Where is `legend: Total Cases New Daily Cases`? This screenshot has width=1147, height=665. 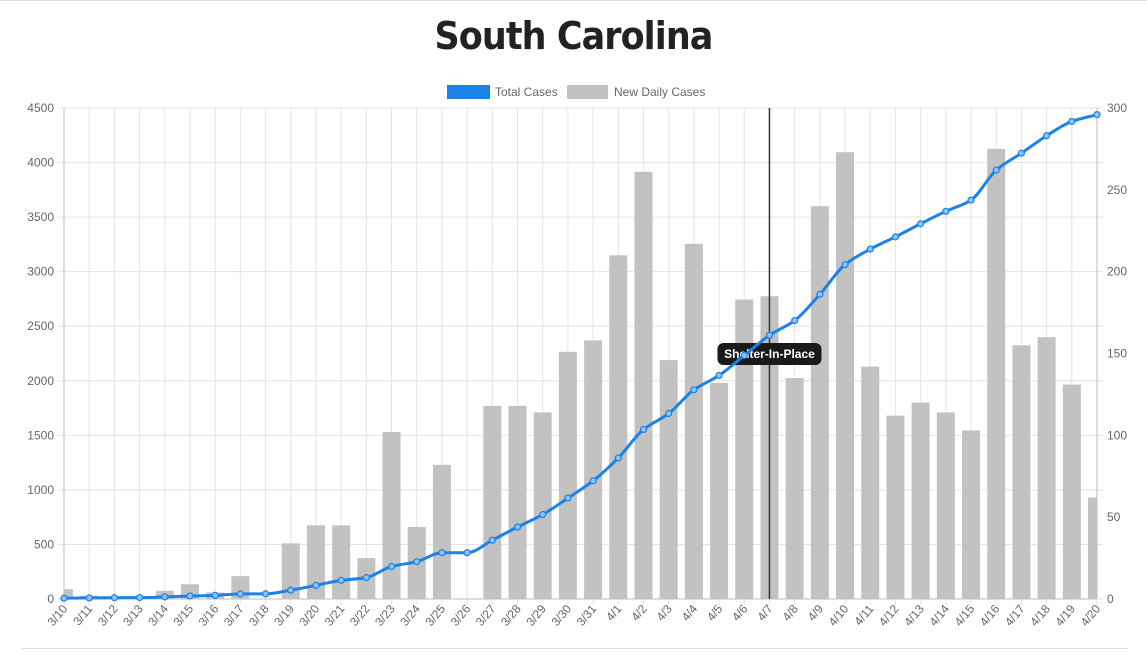 legend: Total Cases New Daily Cases is located at coordinates (576, 92).